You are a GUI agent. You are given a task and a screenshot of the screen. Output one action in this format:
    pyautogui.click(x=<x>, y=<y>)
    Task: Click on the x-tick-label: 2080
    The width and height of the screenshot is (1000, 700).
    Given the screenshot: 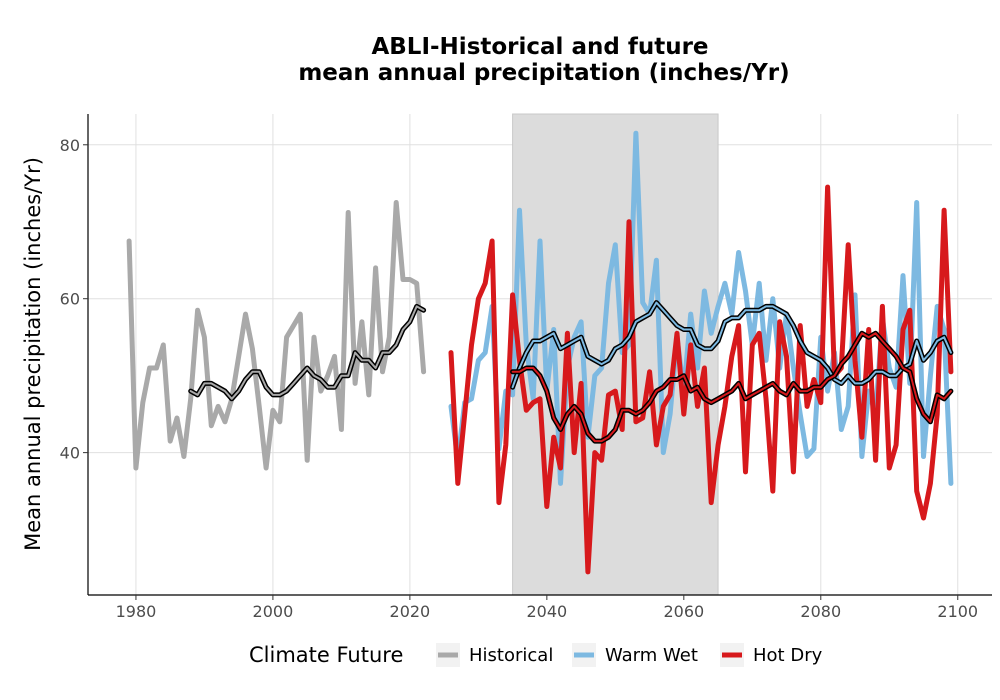 What is the action you would take?
    pyautogui.click(x=820, y=611)
    